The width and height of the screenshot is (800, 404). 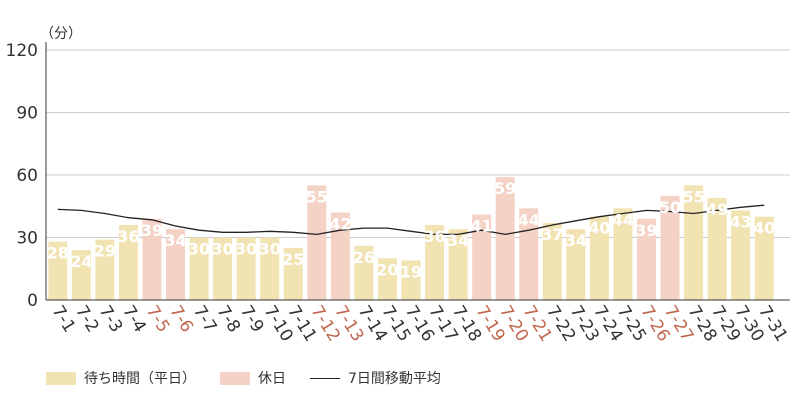 I want to click on x-tick-label: 7-3, so click(x=111, y=319).